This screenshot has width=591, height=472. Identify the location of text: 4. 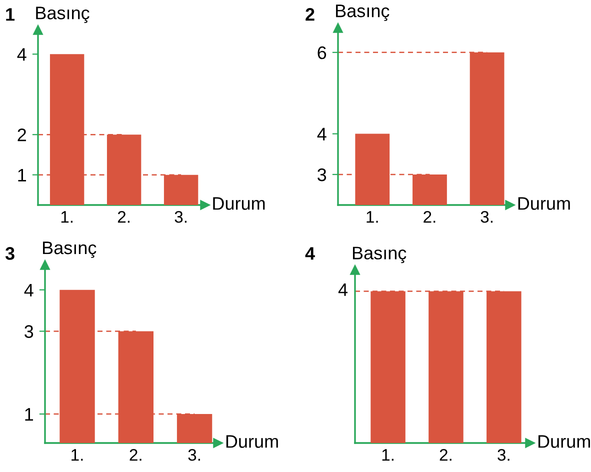
(310, 253).